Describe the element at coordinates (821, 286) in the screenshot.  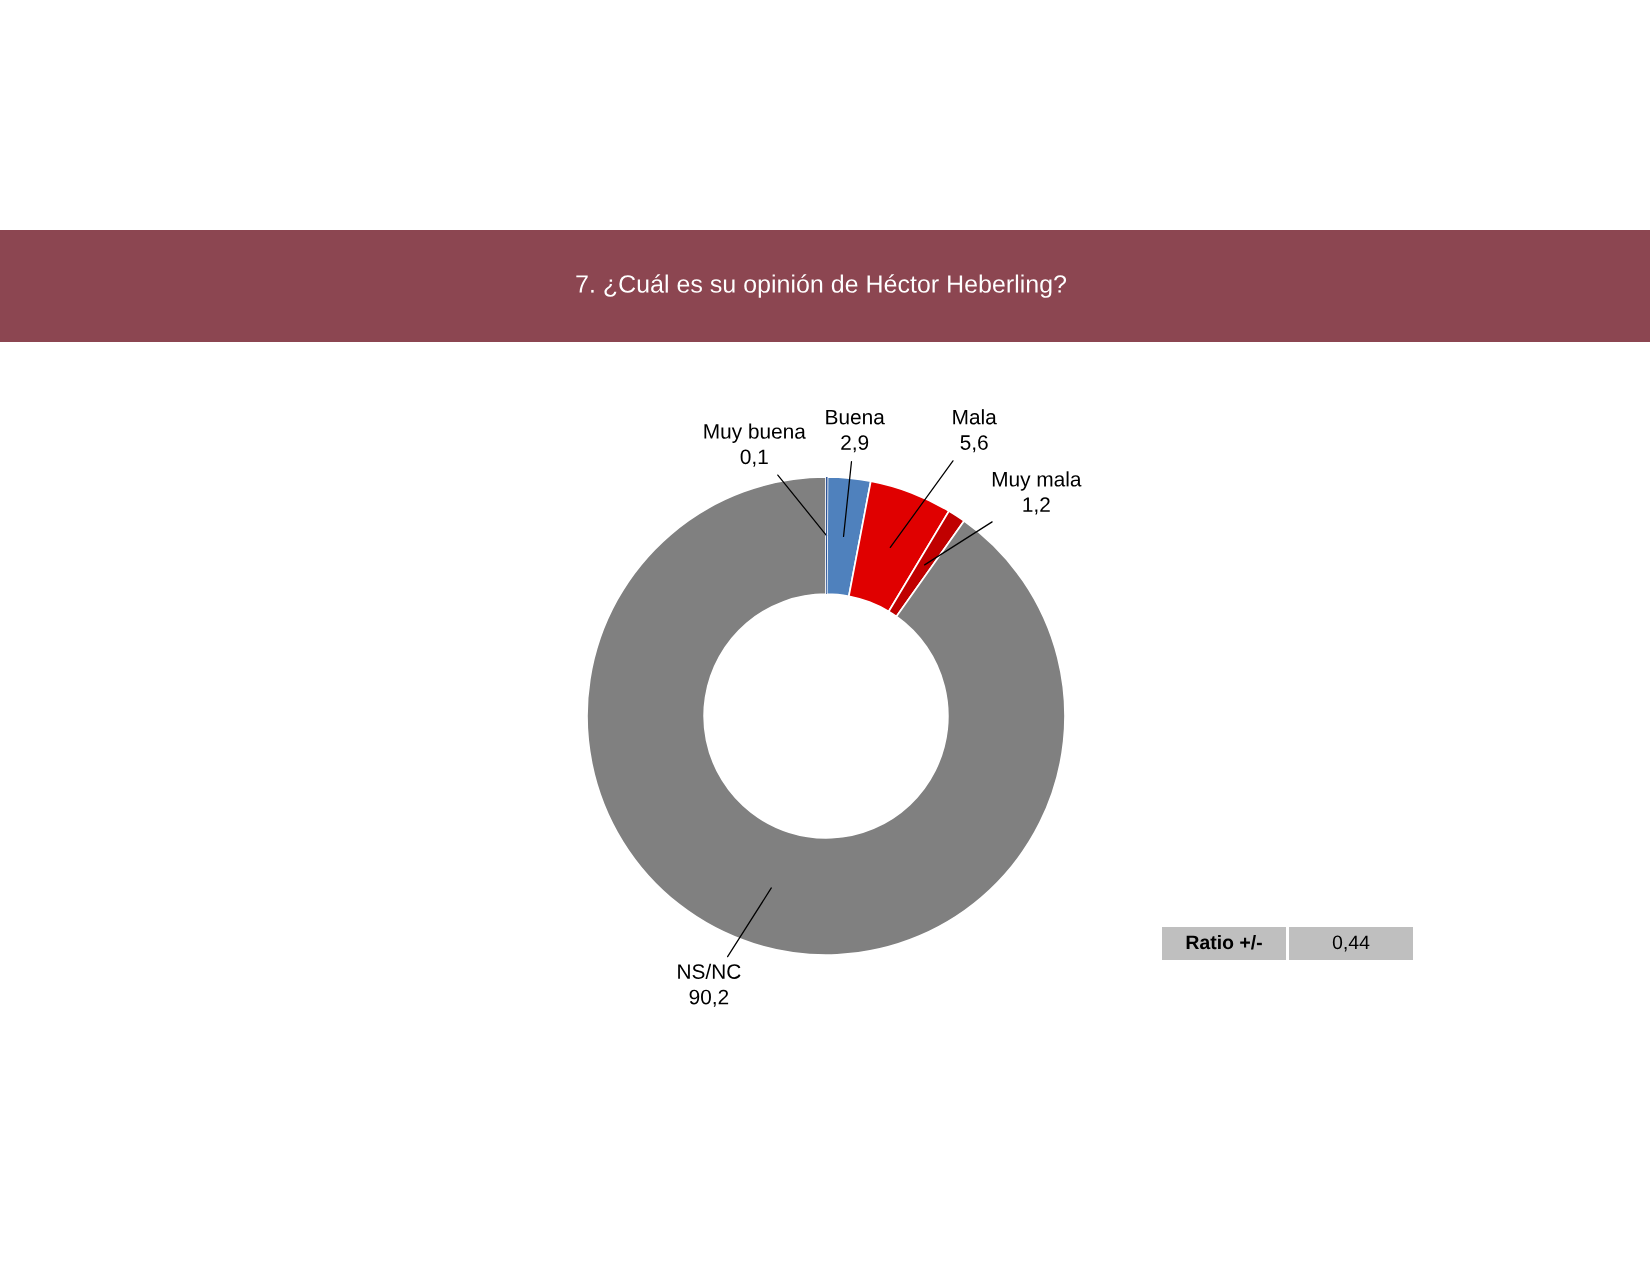
I see `chart-title: 7. ¿Cuál es su opinión de Héctor Heberling?` at that location.